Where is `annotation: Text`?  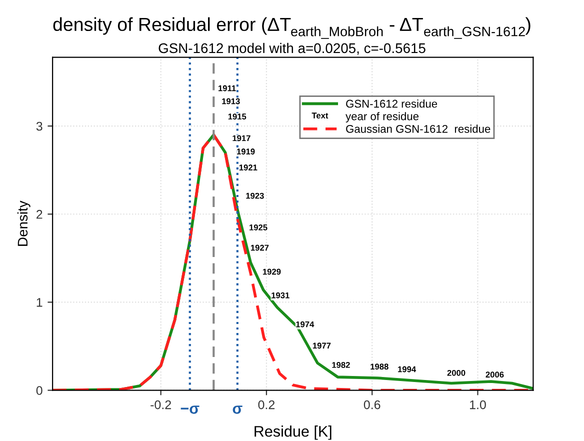
annotation: Text is located at coordinates (320, 115).